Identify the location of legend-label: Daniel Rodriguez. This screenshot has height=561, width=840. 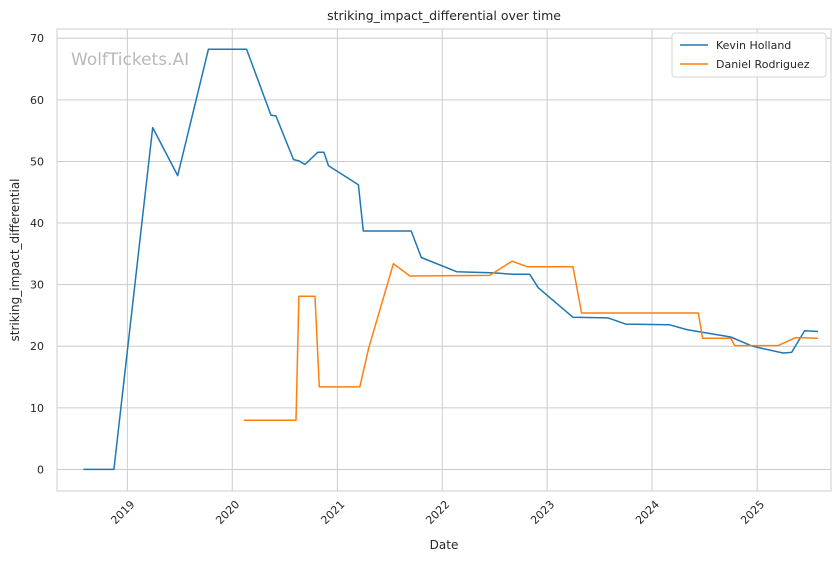
(763, 64).